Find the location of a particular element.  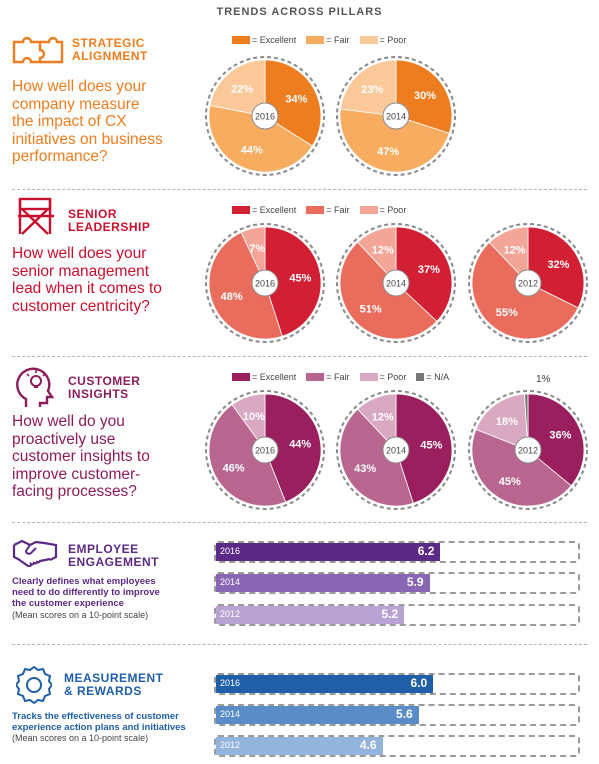

bar-value-label: 5.9 is located at coordinates (415, 582).